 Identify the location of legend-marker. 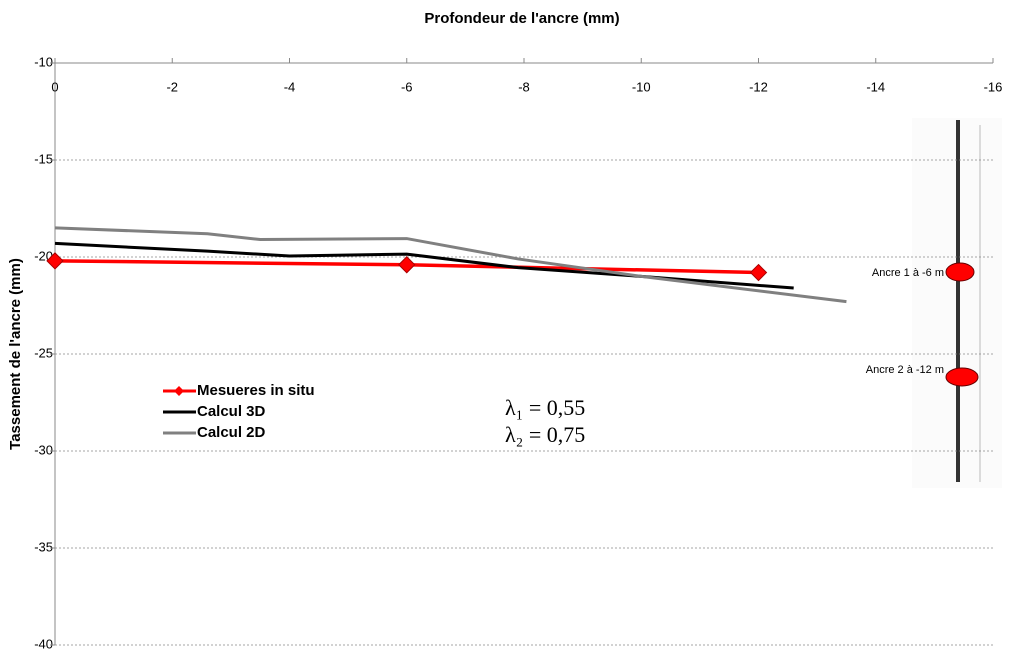
(179, 391).